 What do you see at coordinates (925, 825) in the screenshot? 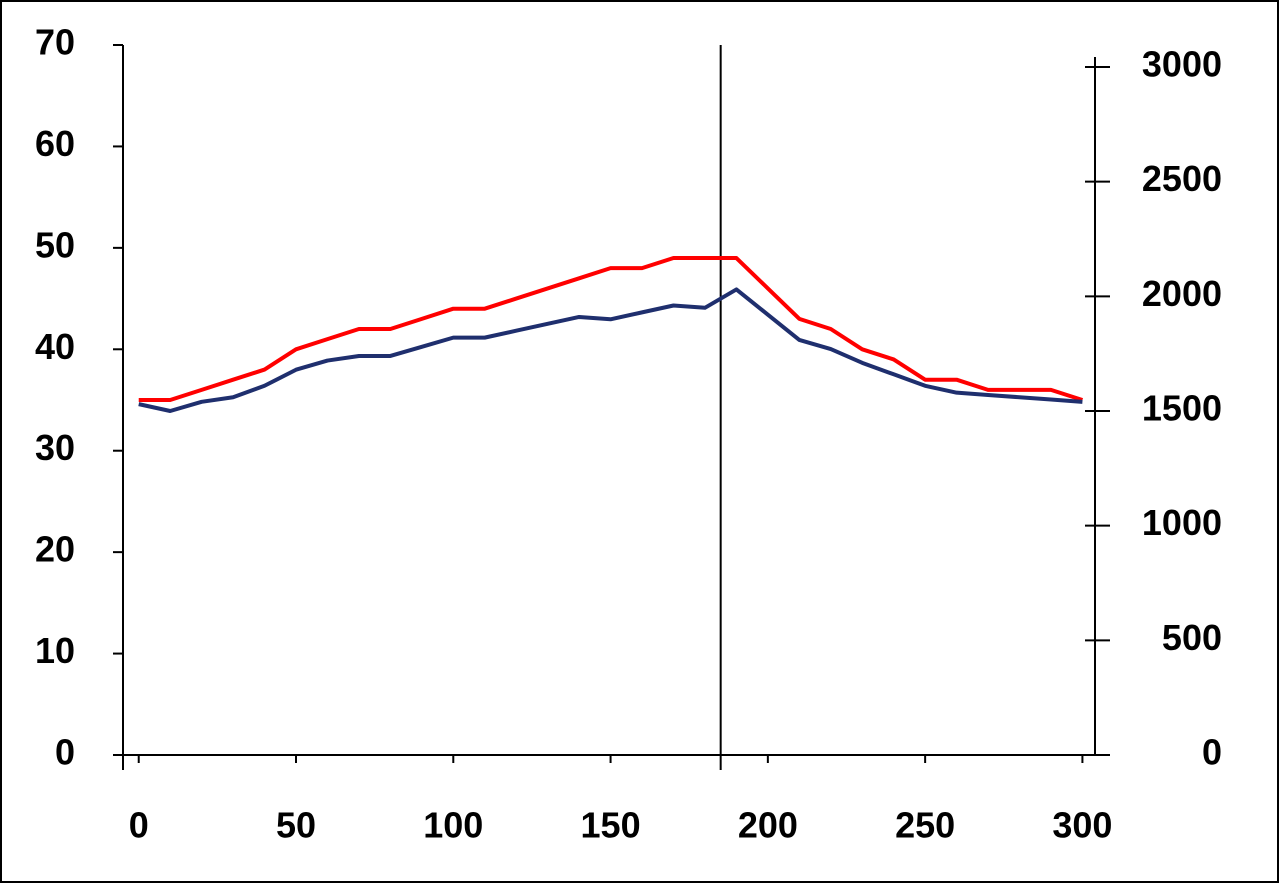
I see `x-tick-label: 250` at bounding box center [925, 825].